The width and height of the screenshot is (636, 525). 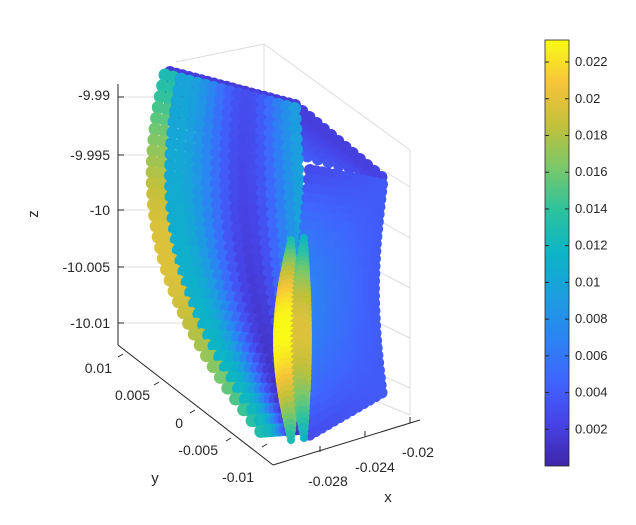 What do you see at coordinates (346, 442) in the screenshot?
I see `x-axis-line` at bounding box center [346, 442].